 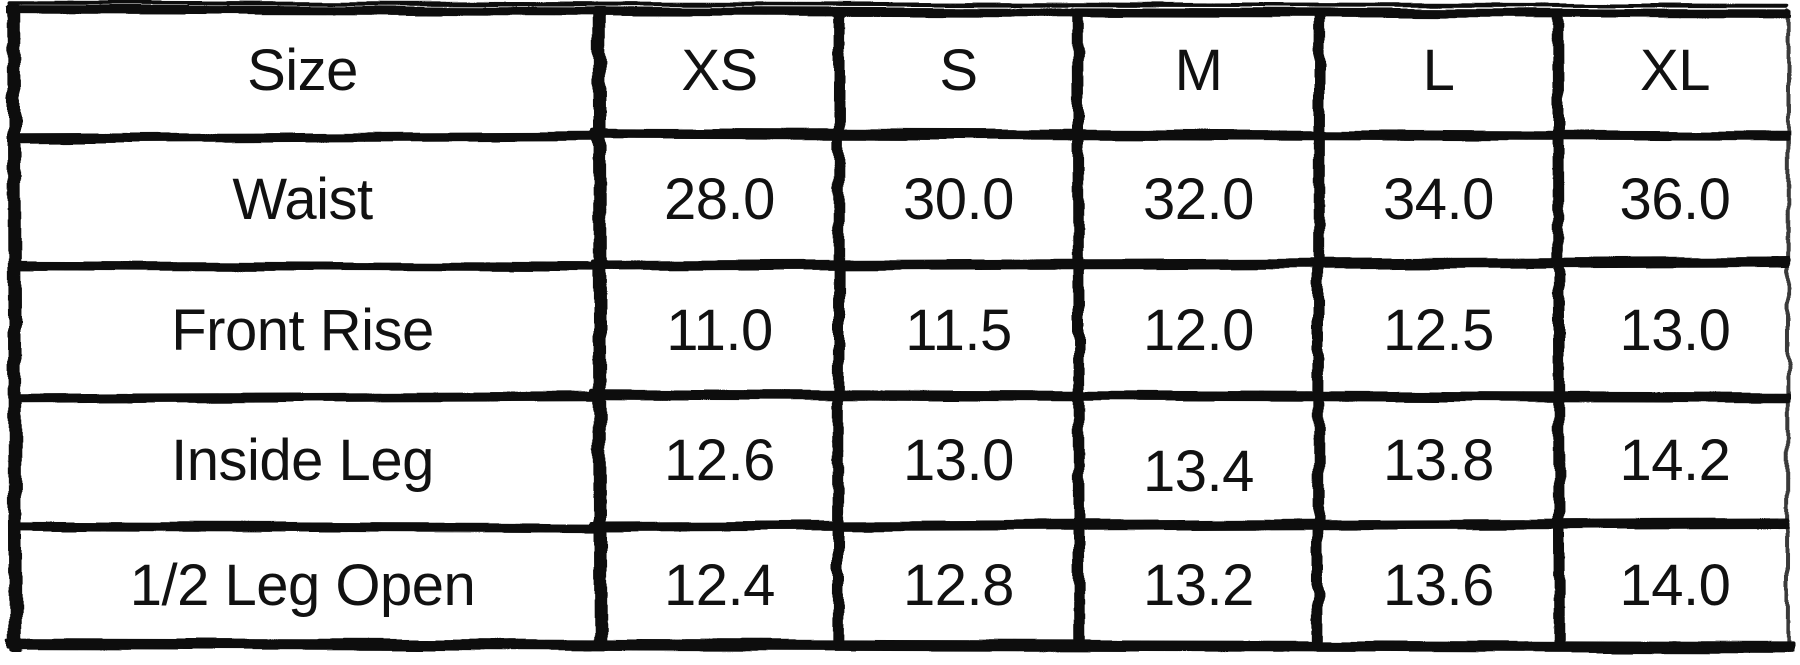 I want to click on header-cell-xs: XS, so click(x=719, y=70).